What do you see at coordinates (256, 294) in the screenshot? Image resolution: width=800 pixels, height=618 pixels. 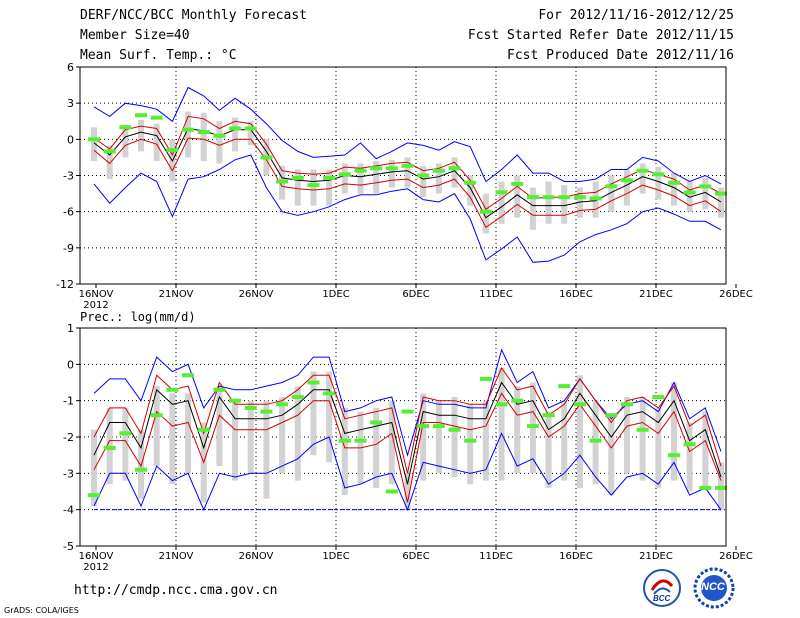 I see `x-tick-label: 26NOV` at bounding box center [256, 294].